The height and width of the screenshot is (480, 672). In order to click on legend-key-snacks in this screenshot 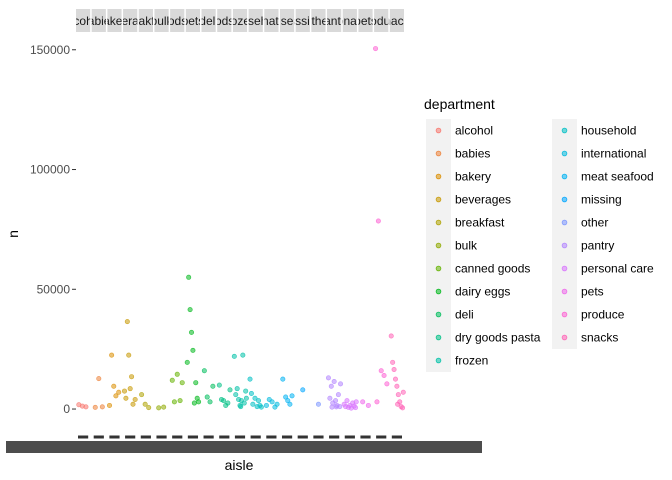, I will do `click(564, 337)`.